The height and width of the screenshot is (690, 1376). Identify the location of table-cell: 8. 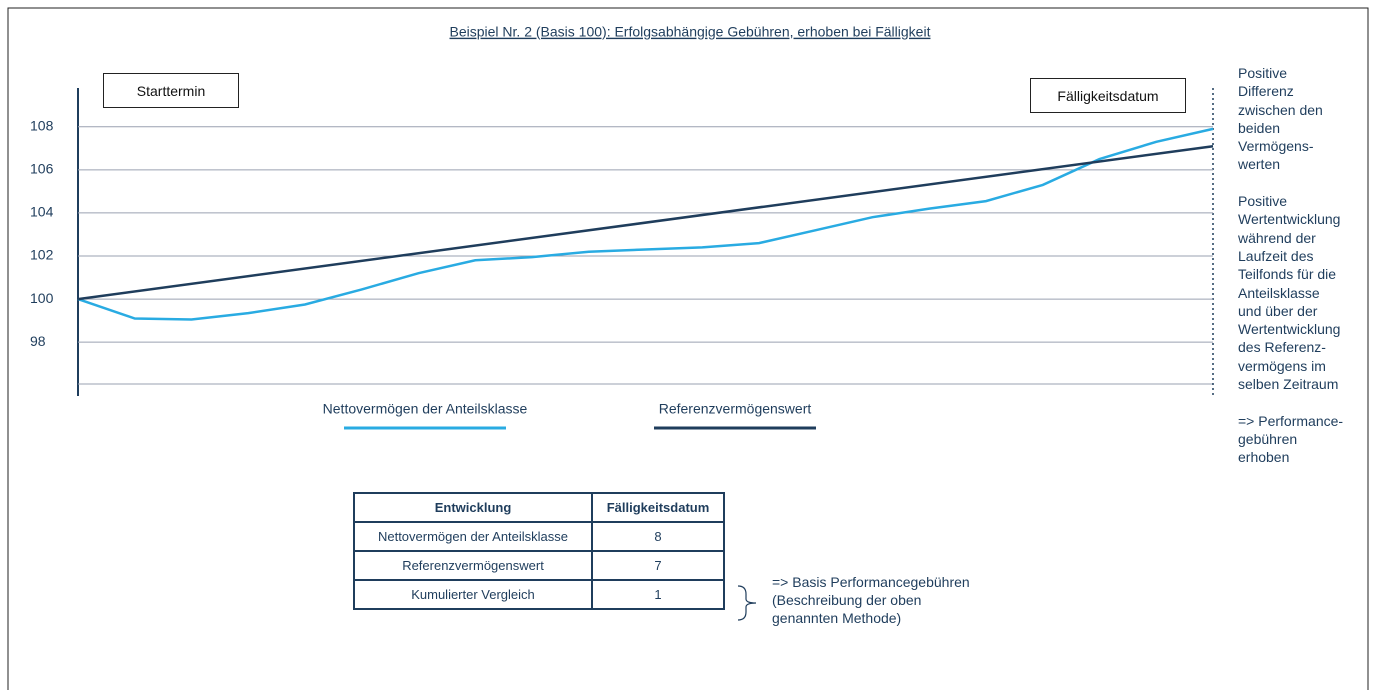
(658, 536).